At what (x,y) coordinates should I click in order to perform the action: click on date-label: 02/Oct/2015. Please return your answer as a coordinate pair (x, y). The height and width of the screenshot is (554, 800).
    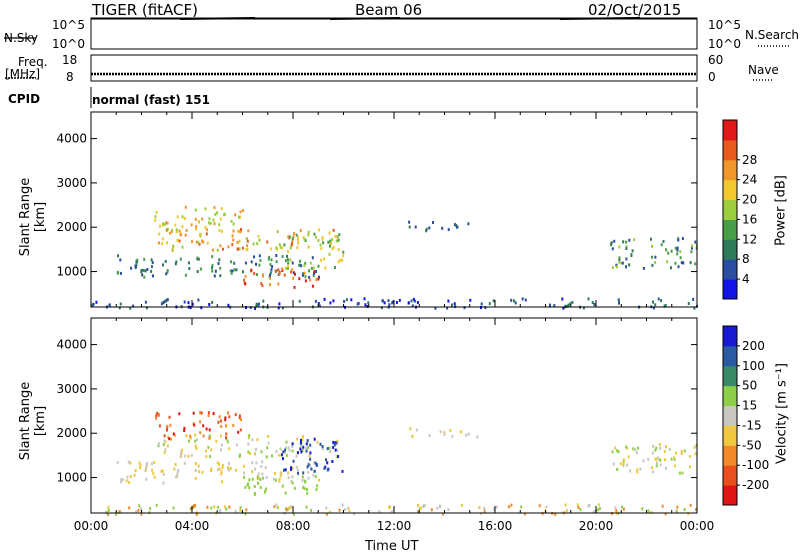
    Looking at the image, I should click on (635, 10).